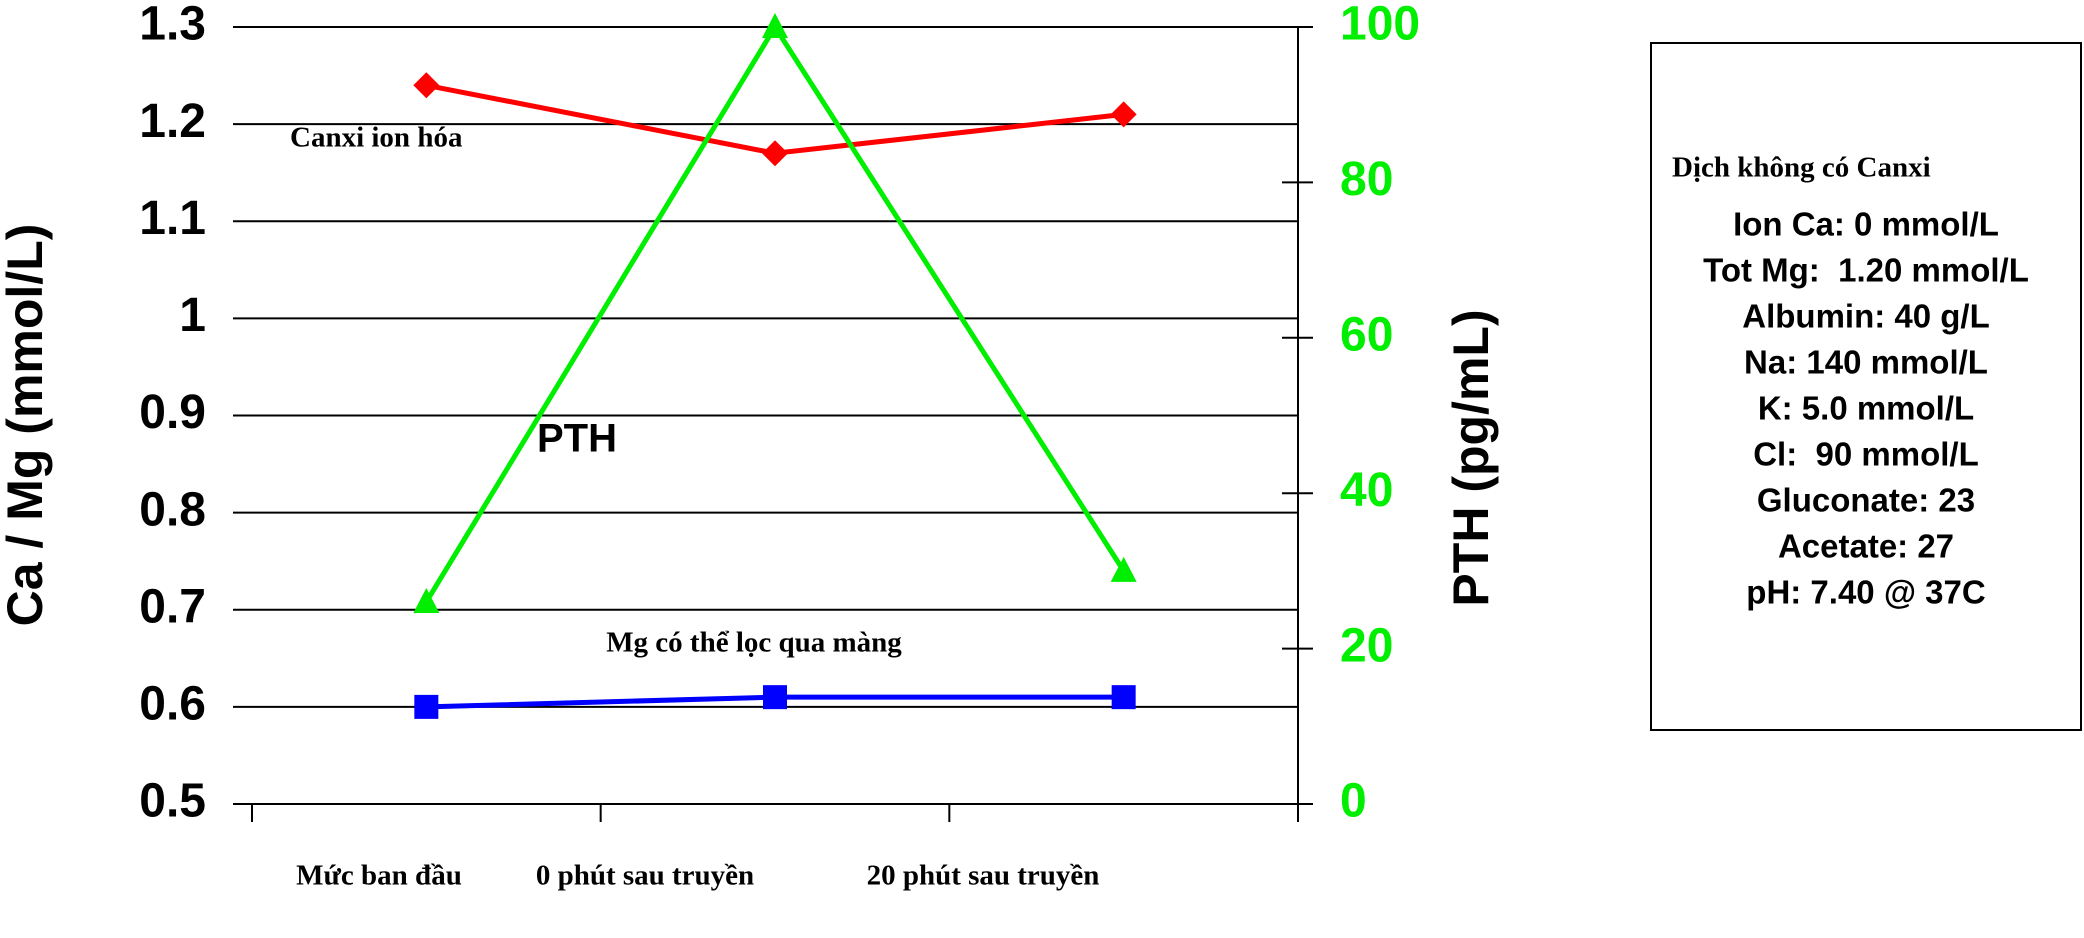 This screenshot has width=2084, height=938. I want to click on y-tick-label: 0.9, so click(172, 412).